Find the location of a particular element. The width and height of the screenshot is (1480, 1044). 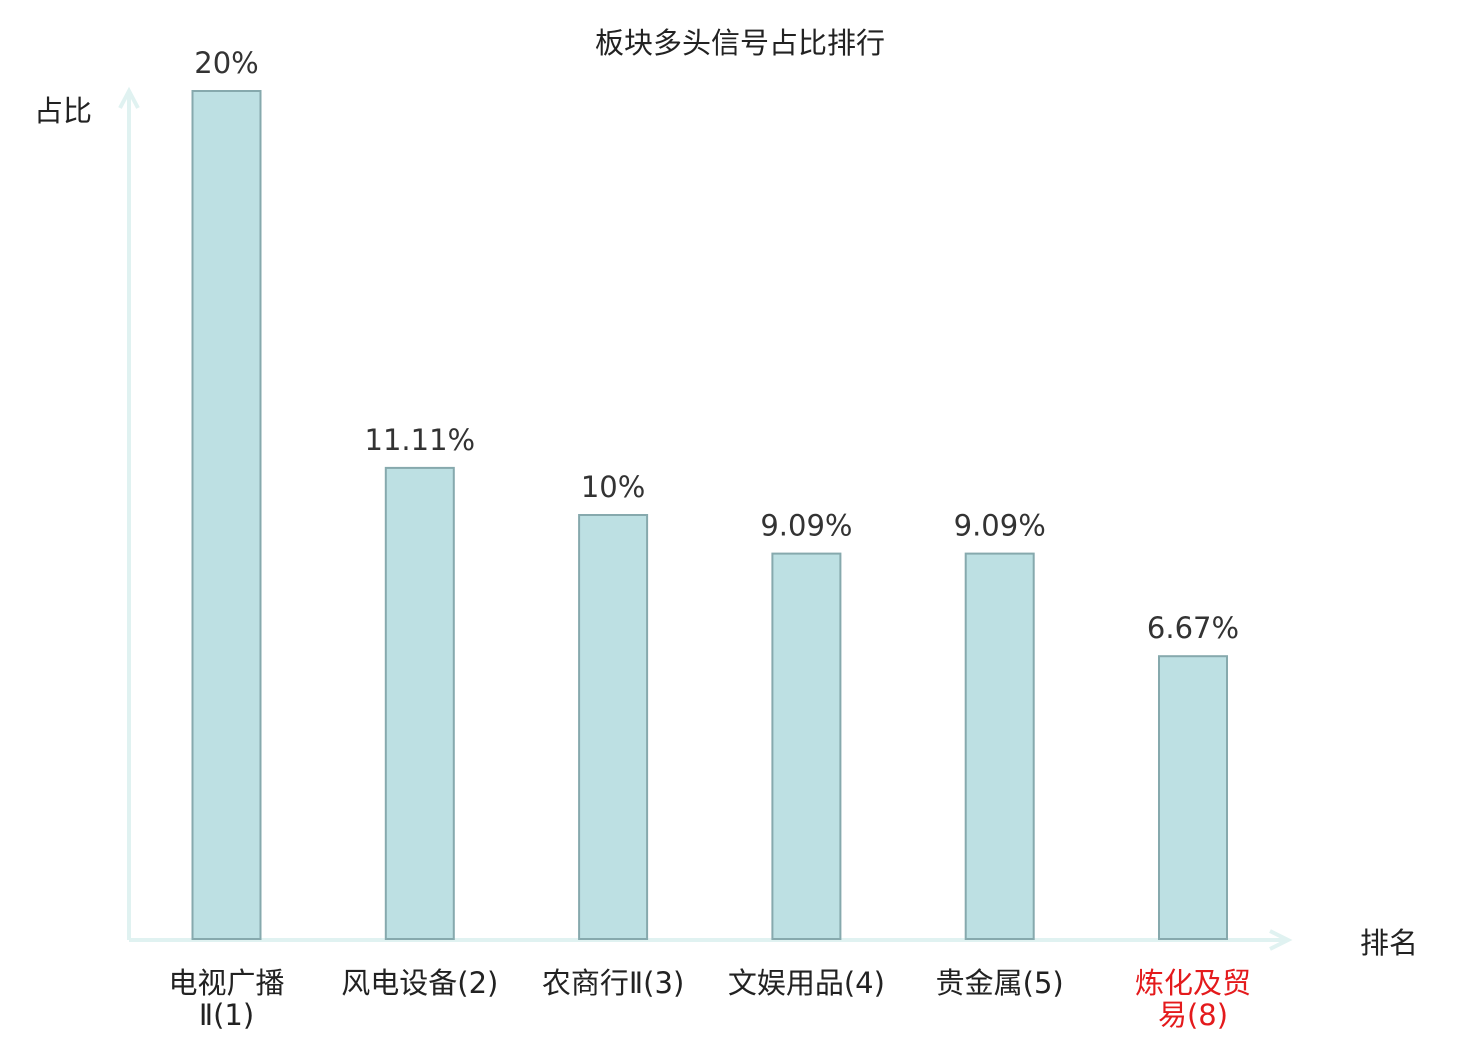

value-label-2: 11.11% is located at coordinates (420, 440).